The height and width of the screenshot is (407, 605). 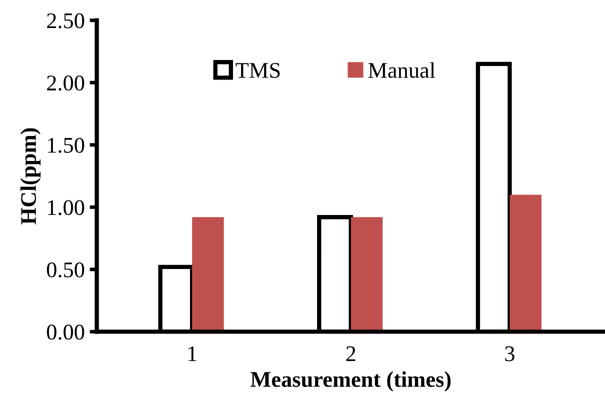 I want to click on x-tick-label: 3, so click(x=509, y=354).